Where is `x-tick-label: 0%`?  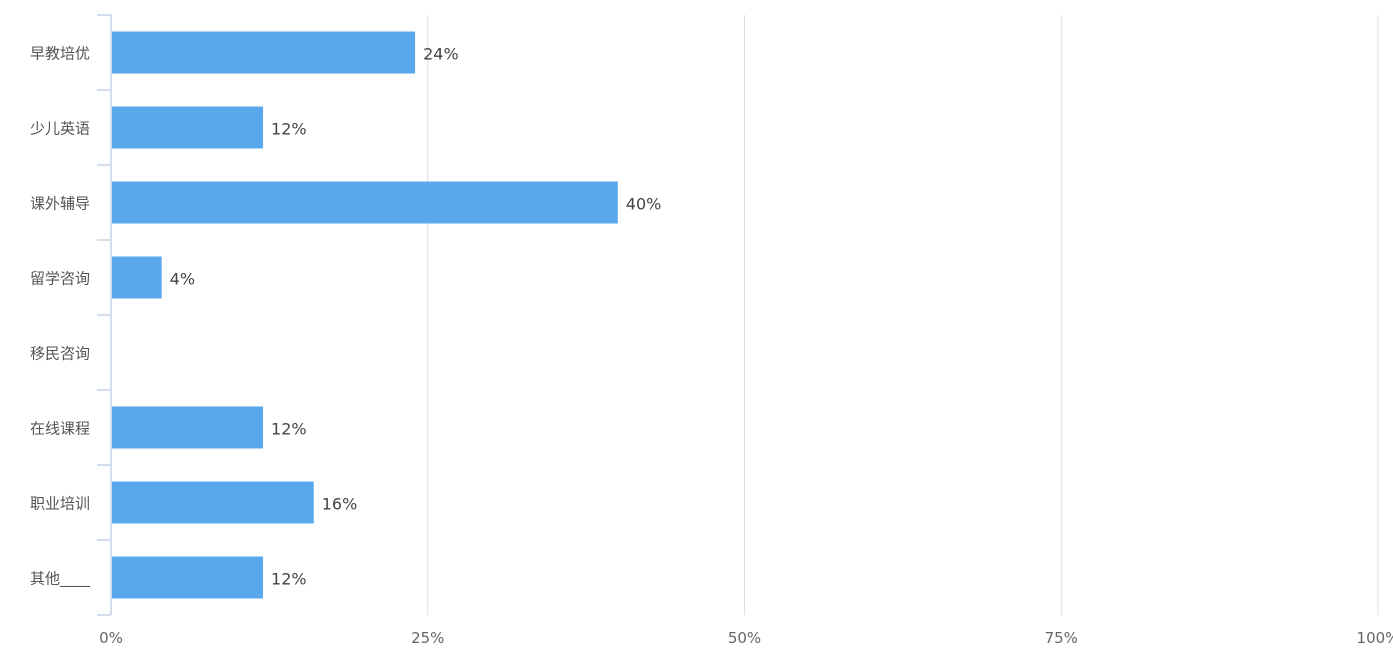
x-tick-label: 0% is located at coordinates (111, 638).